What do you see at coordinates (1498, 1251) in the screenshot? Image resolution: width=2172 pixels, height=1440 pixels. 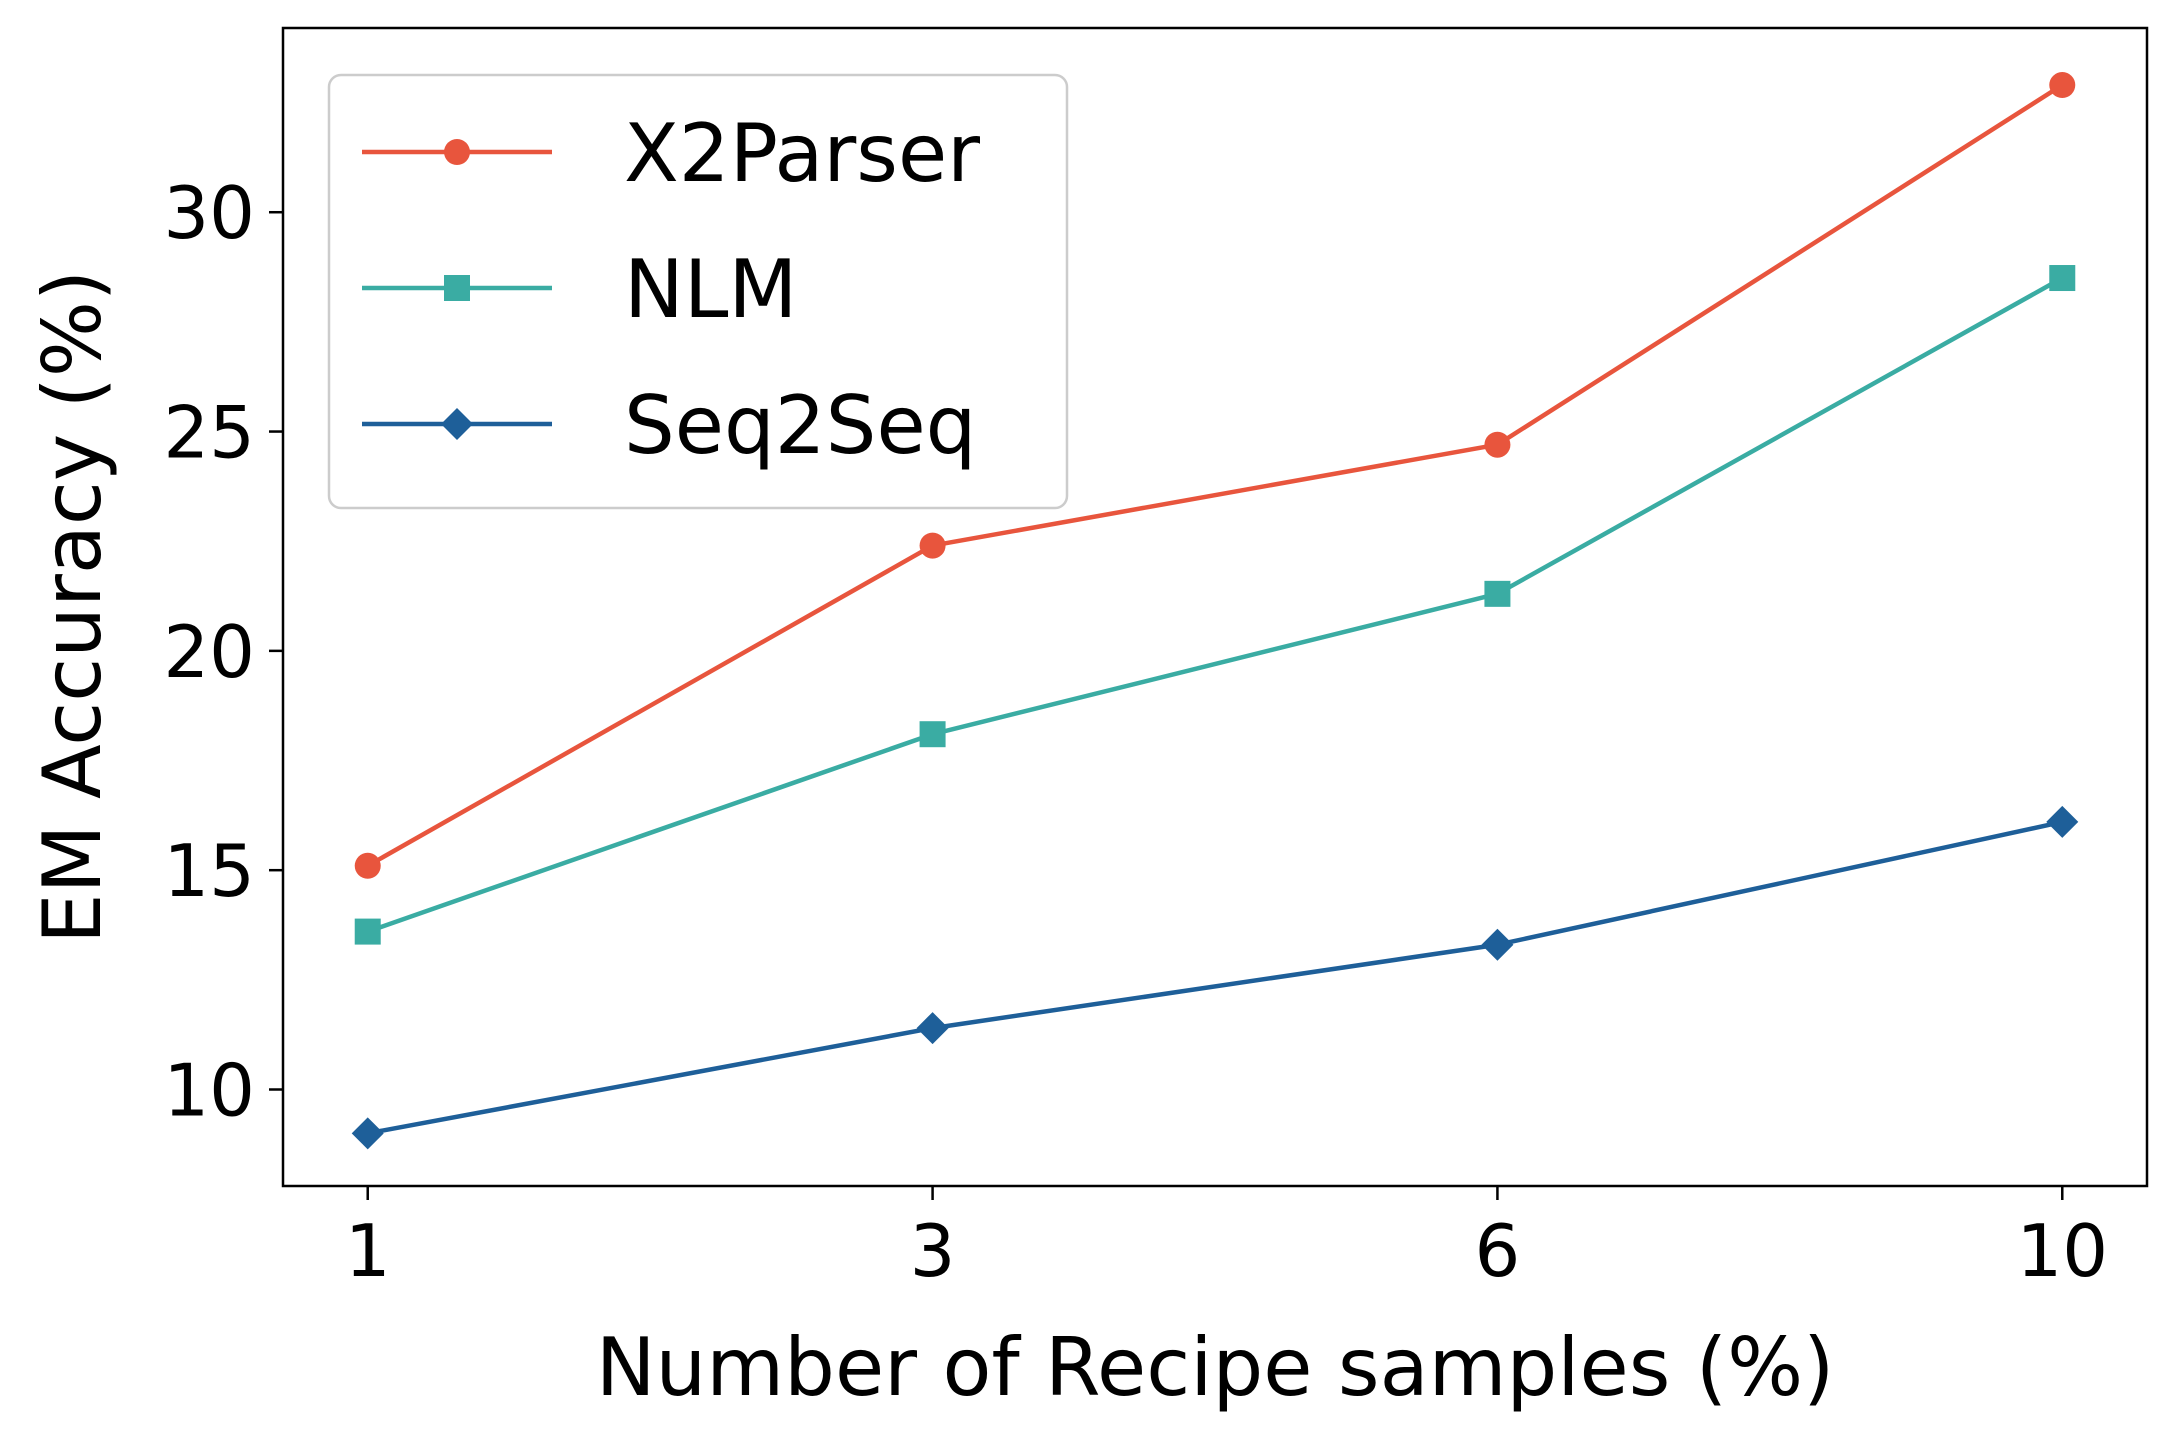 I see `x-tick-label: 6` at bounding box center [1498, 1251].